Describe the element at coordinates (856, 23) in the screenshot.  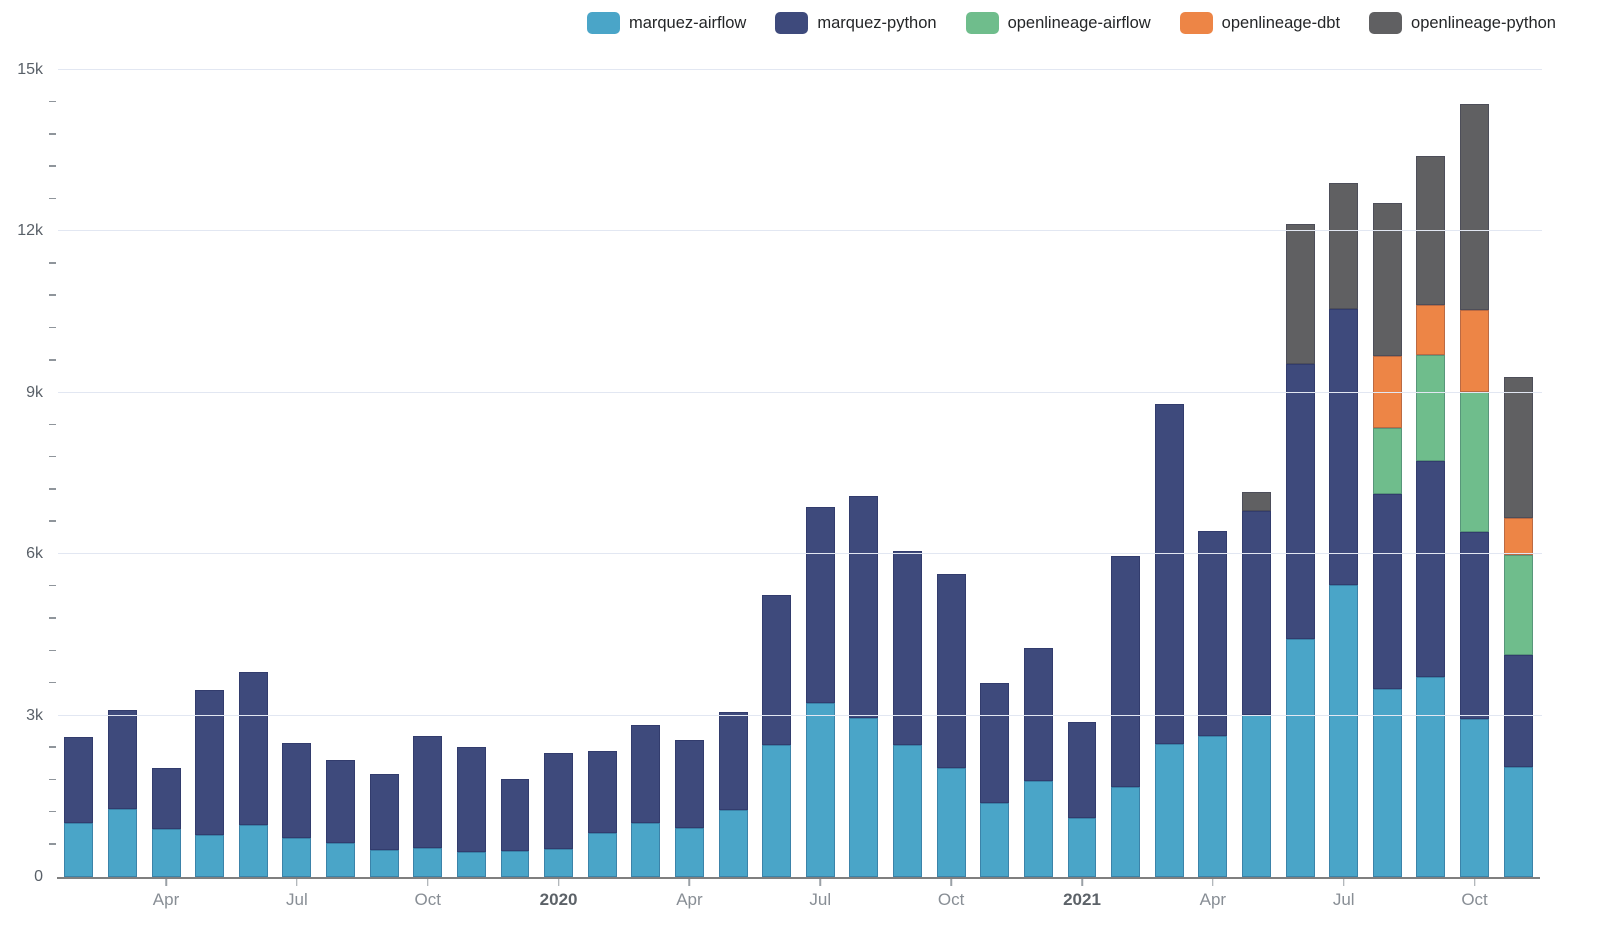
I see `legend-item-marquez-python: marquez-python` at that location.